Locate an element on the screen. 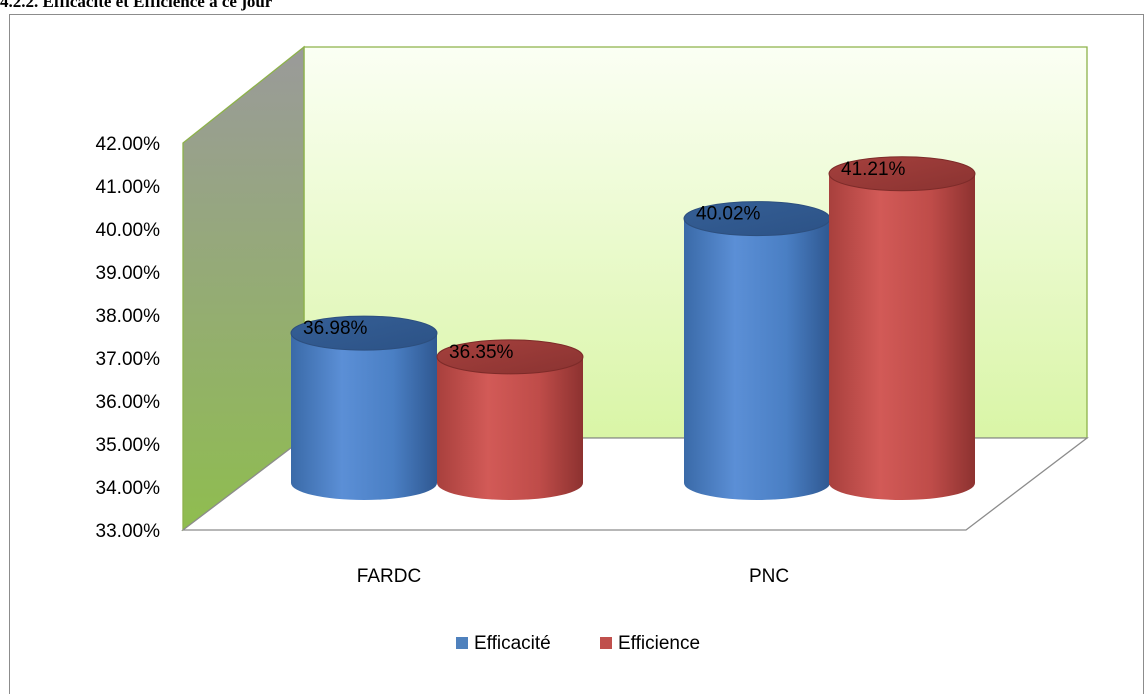  data-label: 41.21% is located at coordinates (873, 169).